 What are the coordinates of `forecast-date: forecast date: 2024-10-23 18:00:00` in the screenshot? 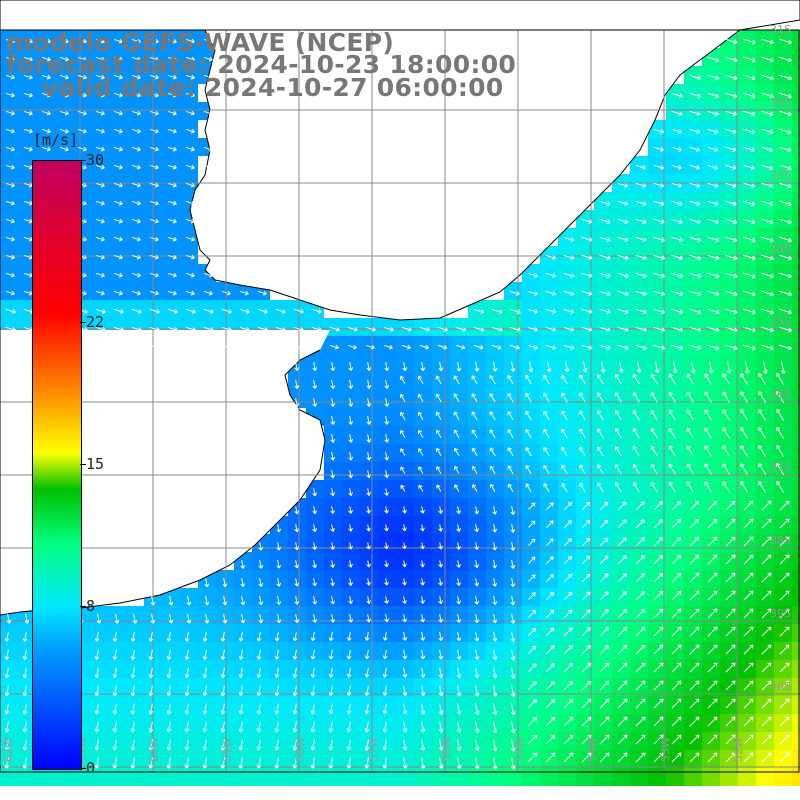 It's located at (261, 64).